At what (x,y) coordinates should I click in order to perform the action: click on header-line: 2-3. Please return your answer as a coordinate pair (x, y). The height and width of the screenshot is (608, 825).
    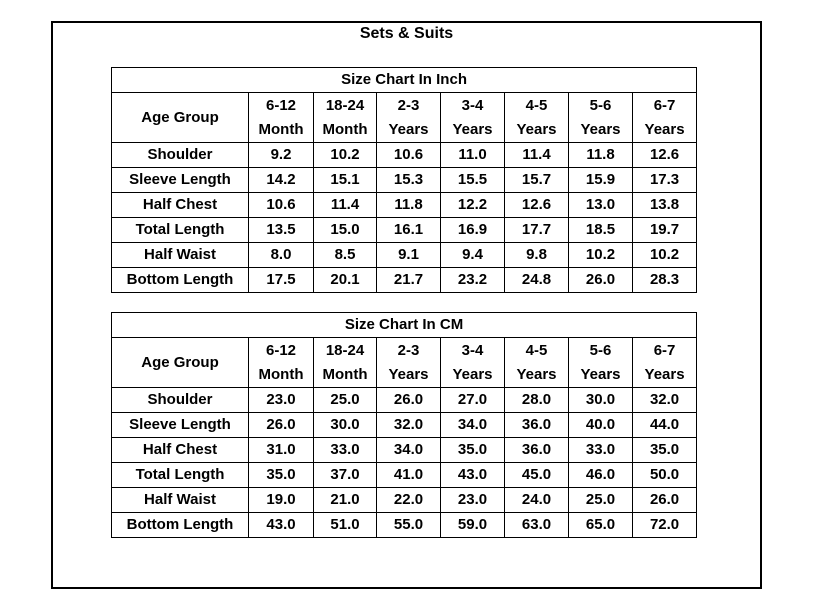
    Looking at the image, I should click on (408, 350).